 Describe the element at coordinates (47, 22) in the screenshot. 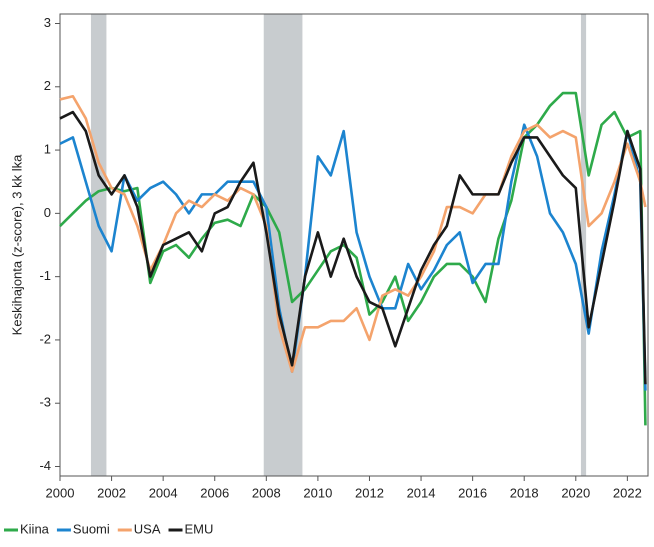

I see `y-tick-label: 3` at that location.